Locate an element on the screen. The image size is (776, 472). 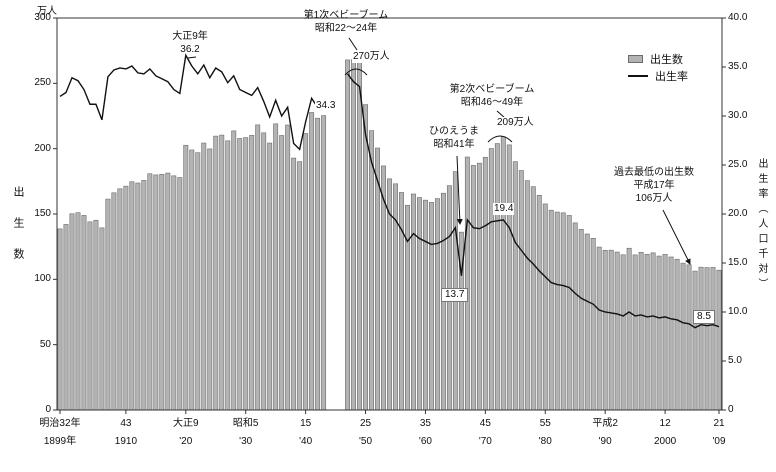
annotation-text: 昭和41年 is located at coordinates (454, 144).